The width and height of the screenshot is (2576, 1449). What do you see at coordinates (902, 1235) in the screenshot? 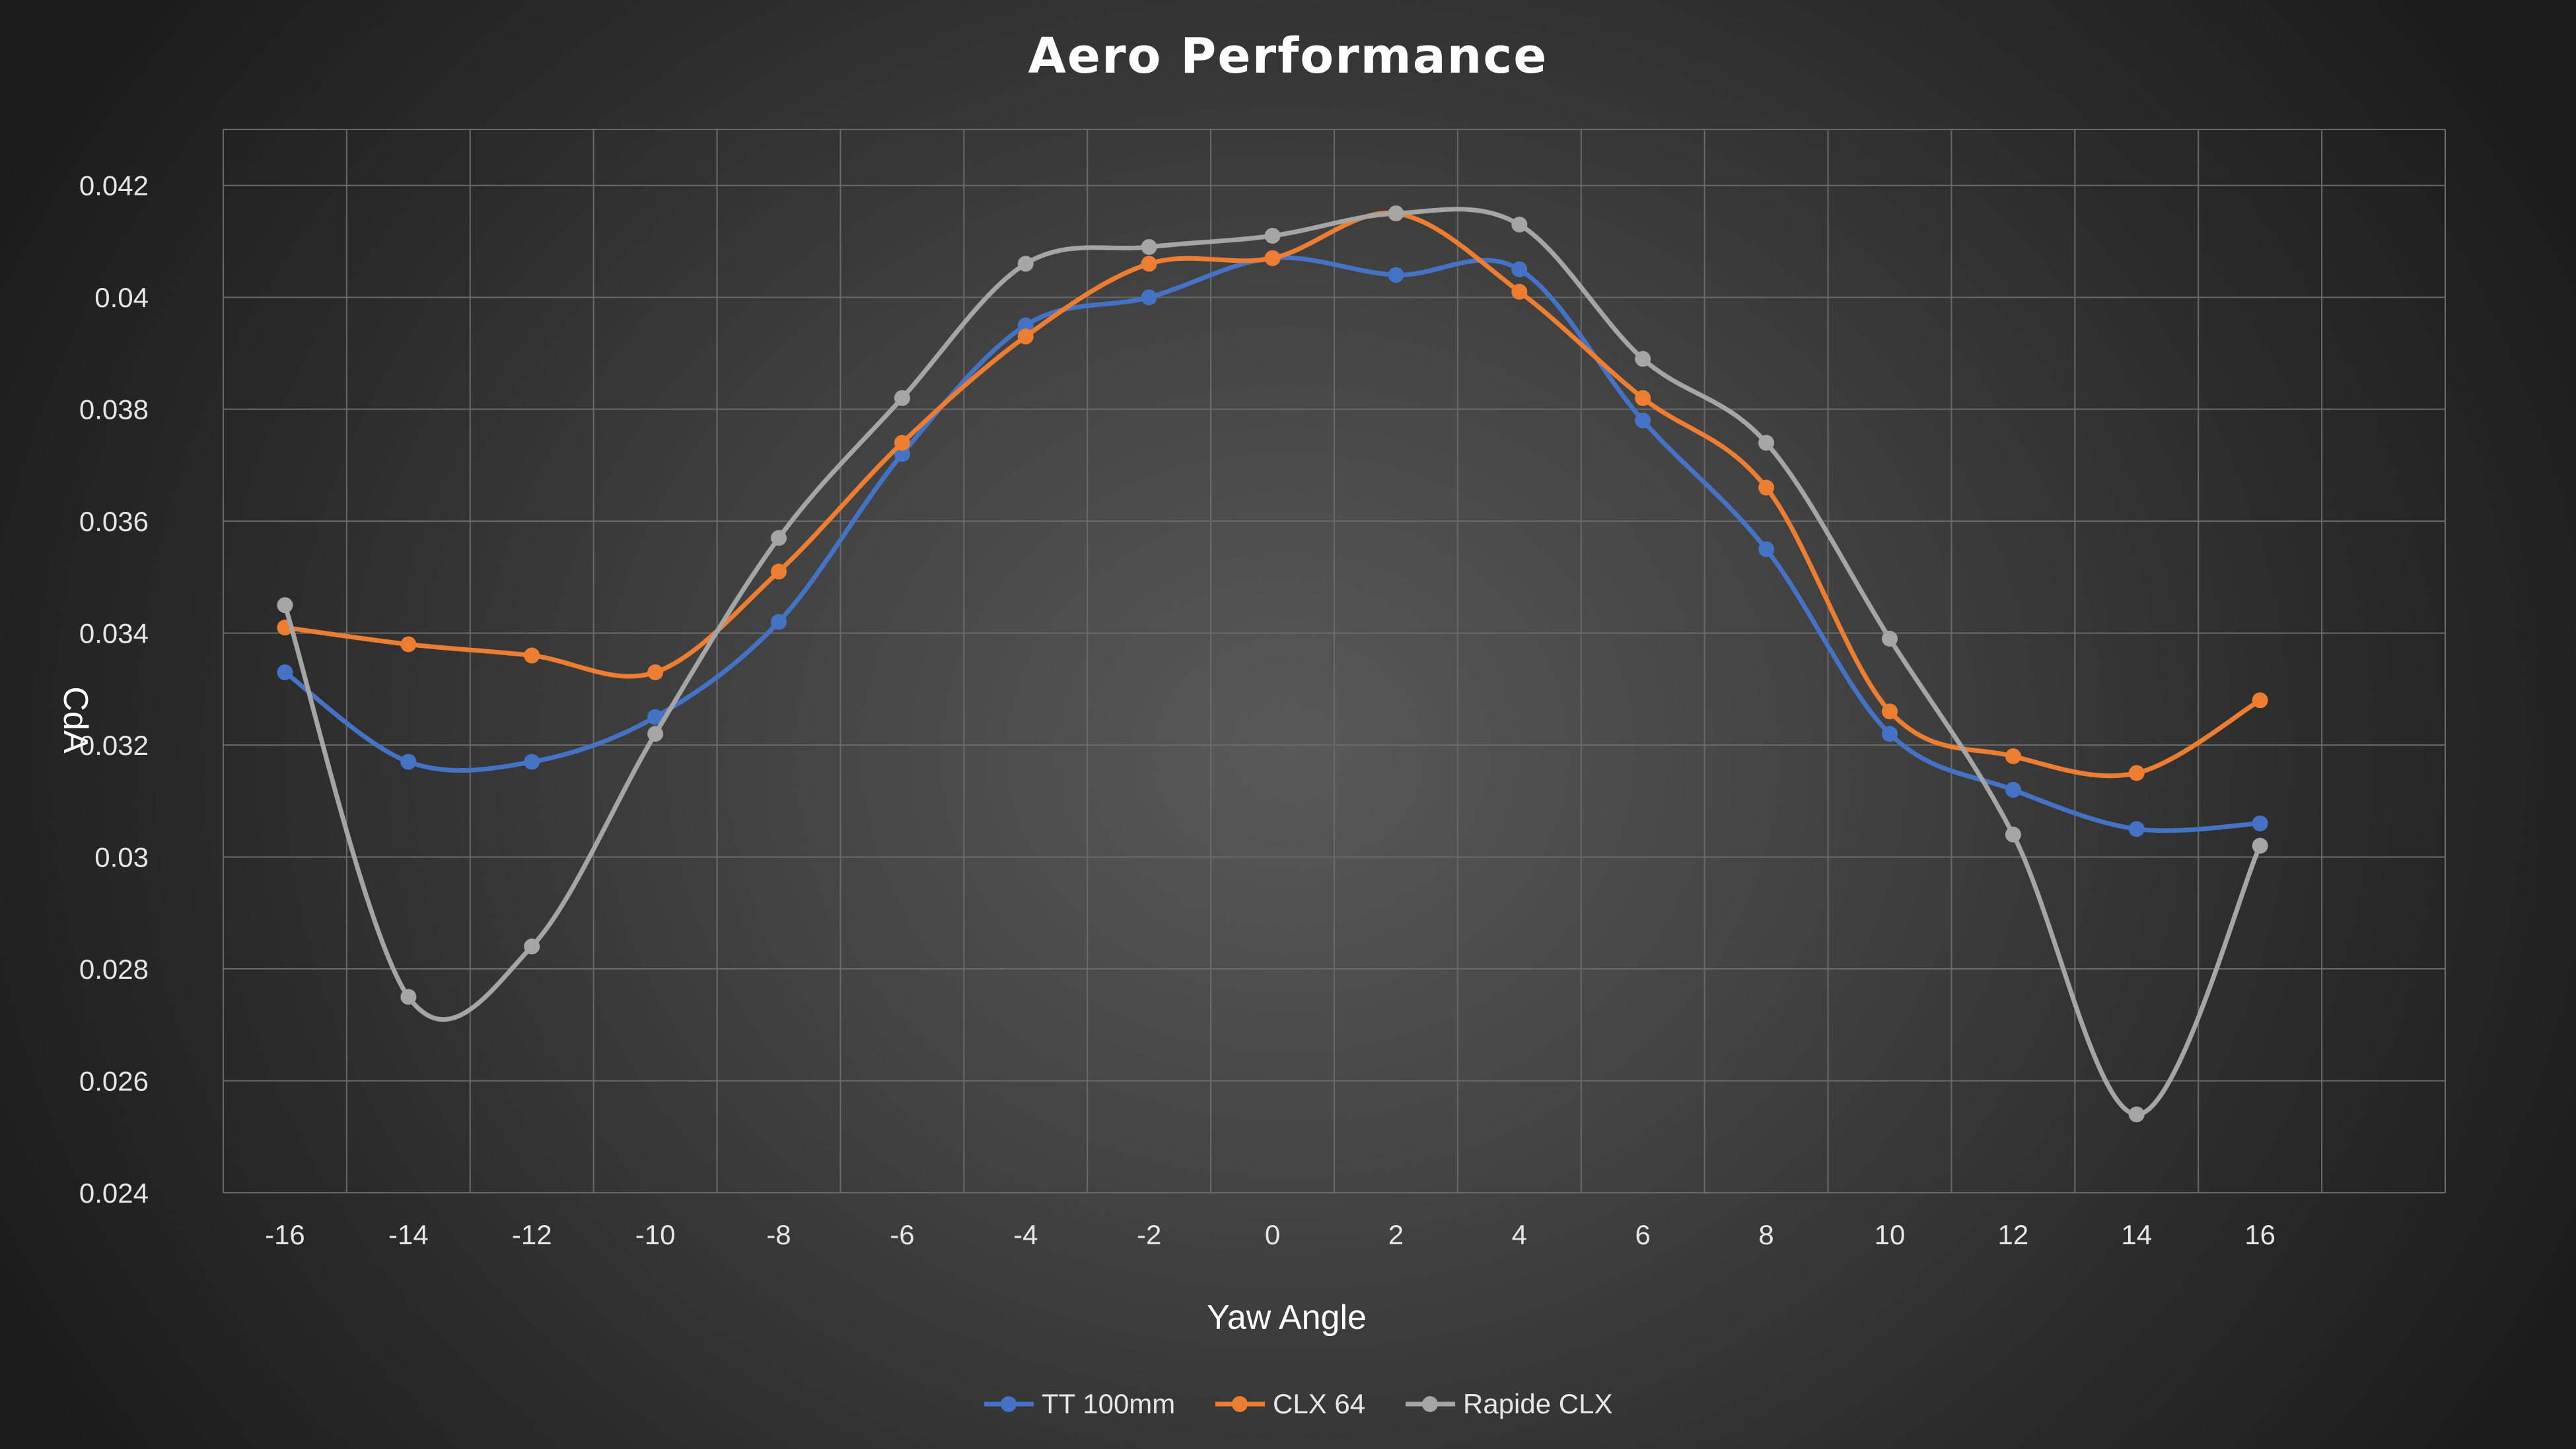
I see `x-tick-label: -6` at bounding box center [902, 1235].